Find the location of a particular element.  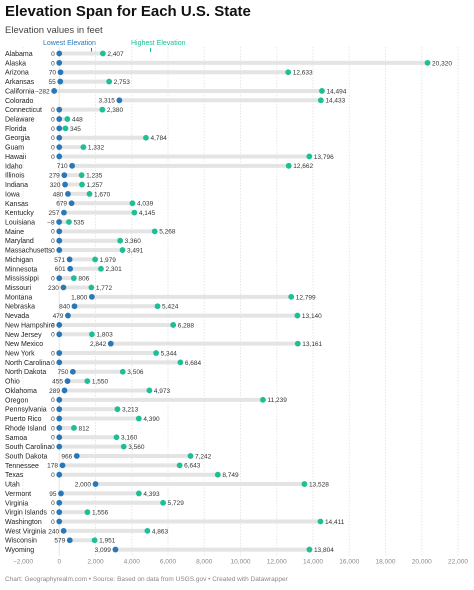

high-value-label: 806 is located at coordinates (83, 279).